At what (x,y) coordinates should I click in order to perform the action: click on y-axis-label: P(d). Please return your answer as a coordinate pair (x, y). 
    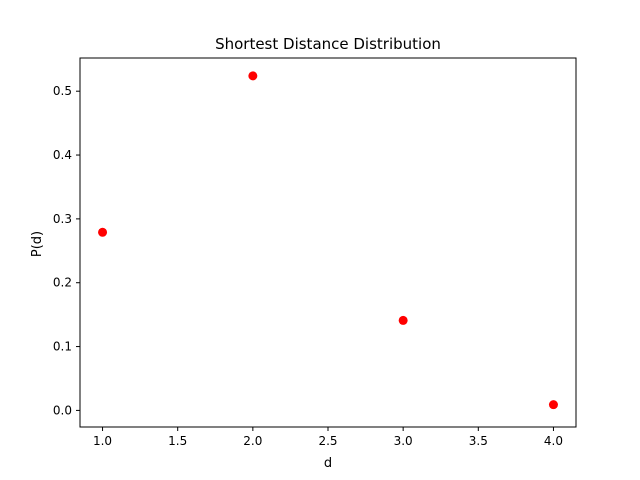
    Looking at the image, I should click on (37, 244).